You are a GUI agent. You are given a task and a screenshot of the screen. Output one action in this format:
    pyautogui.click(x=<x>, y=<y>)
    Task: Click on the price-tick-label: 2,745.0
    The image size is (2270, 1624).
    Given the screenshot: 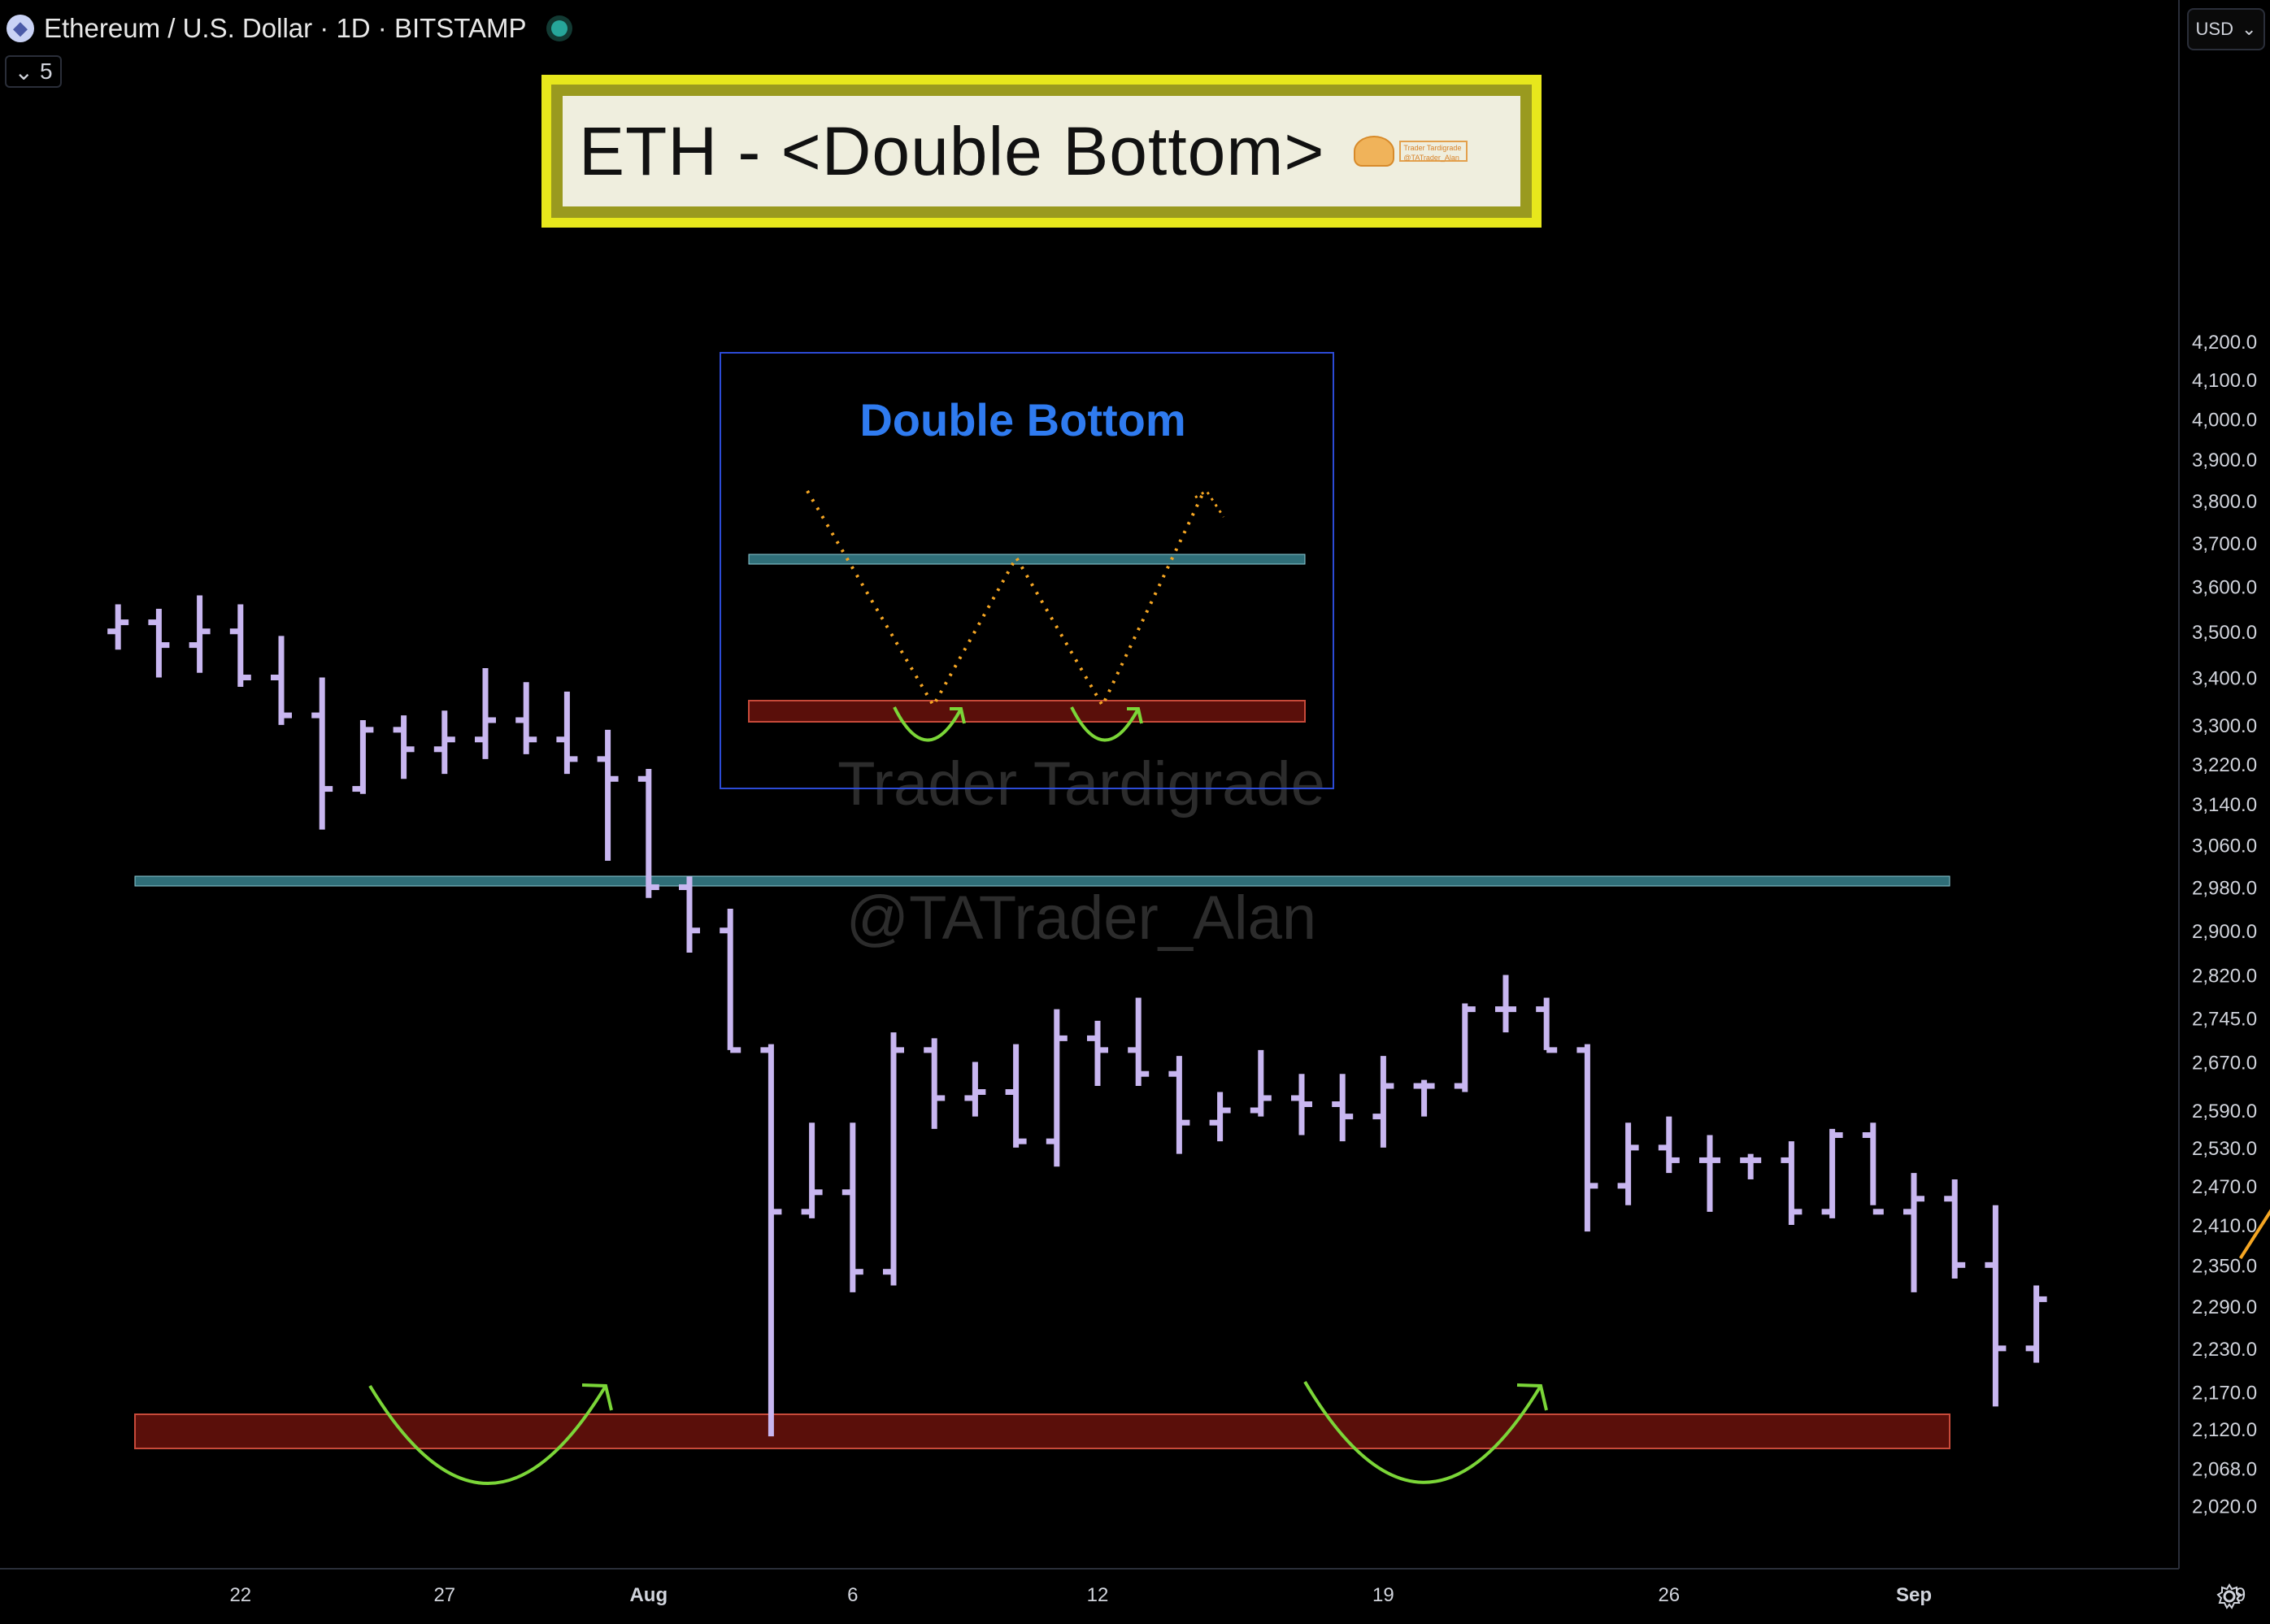 What is the action you would take?
    pyautogui.click(x=2224, y=1019)
    